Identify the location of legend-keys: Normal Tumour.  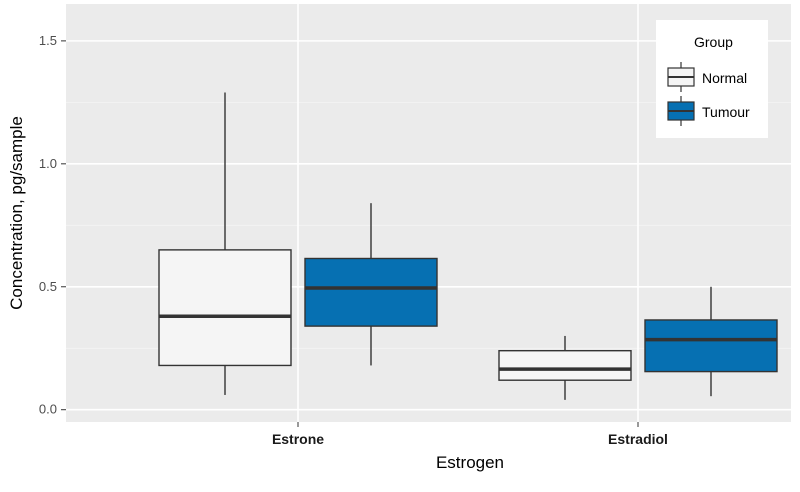
(708, 94).